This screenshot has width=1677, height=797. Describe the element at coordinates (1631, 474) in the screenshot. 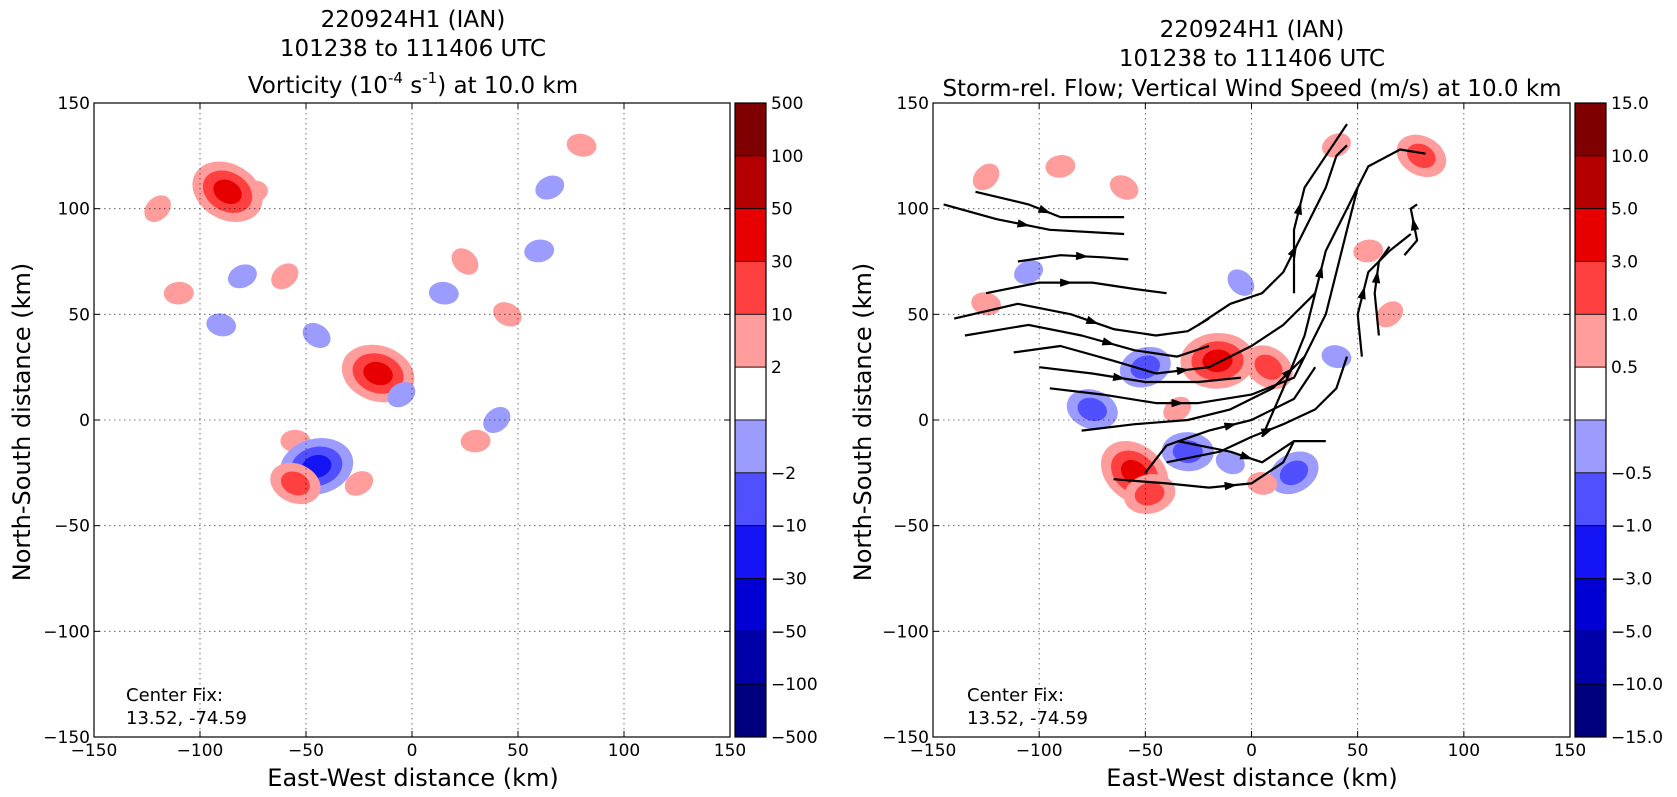

I see `colorbar-tick-label: −0.5` at that location.